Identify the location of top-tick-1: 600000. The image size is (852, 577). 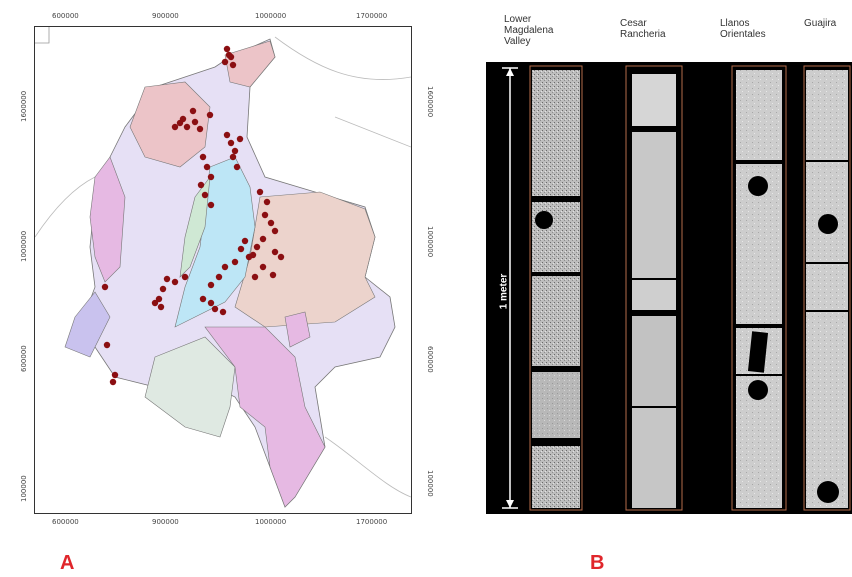
(65, 16).